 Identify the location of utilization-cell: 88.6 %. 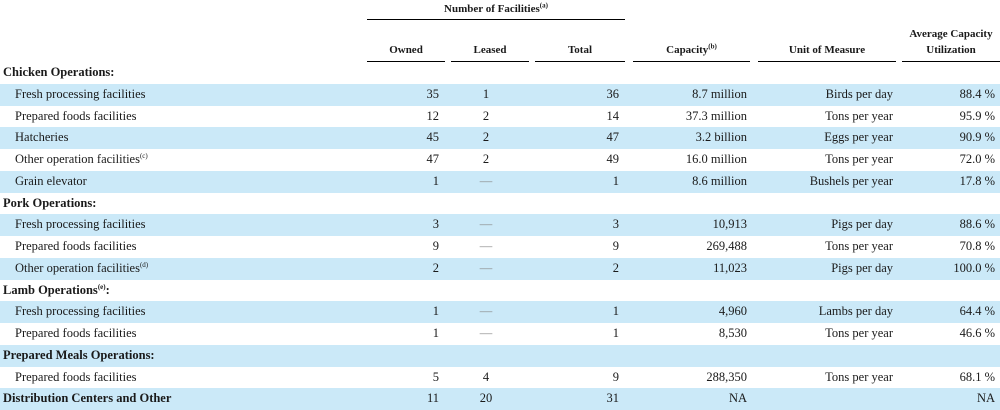
(977, 224).